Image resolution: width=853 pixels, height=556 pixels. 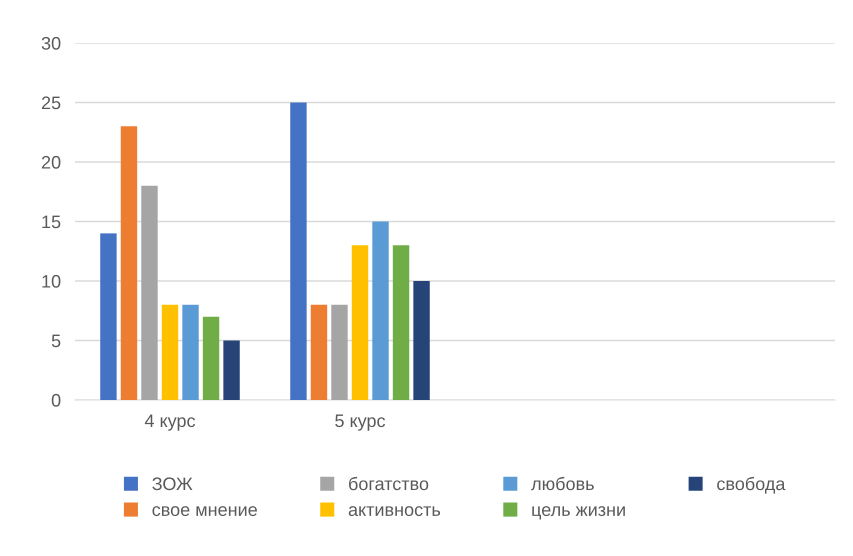 What do you see at coordinates (562, 483) in the screenshot?
I see `legend-label: любовь` at bounding box center [562, 483].